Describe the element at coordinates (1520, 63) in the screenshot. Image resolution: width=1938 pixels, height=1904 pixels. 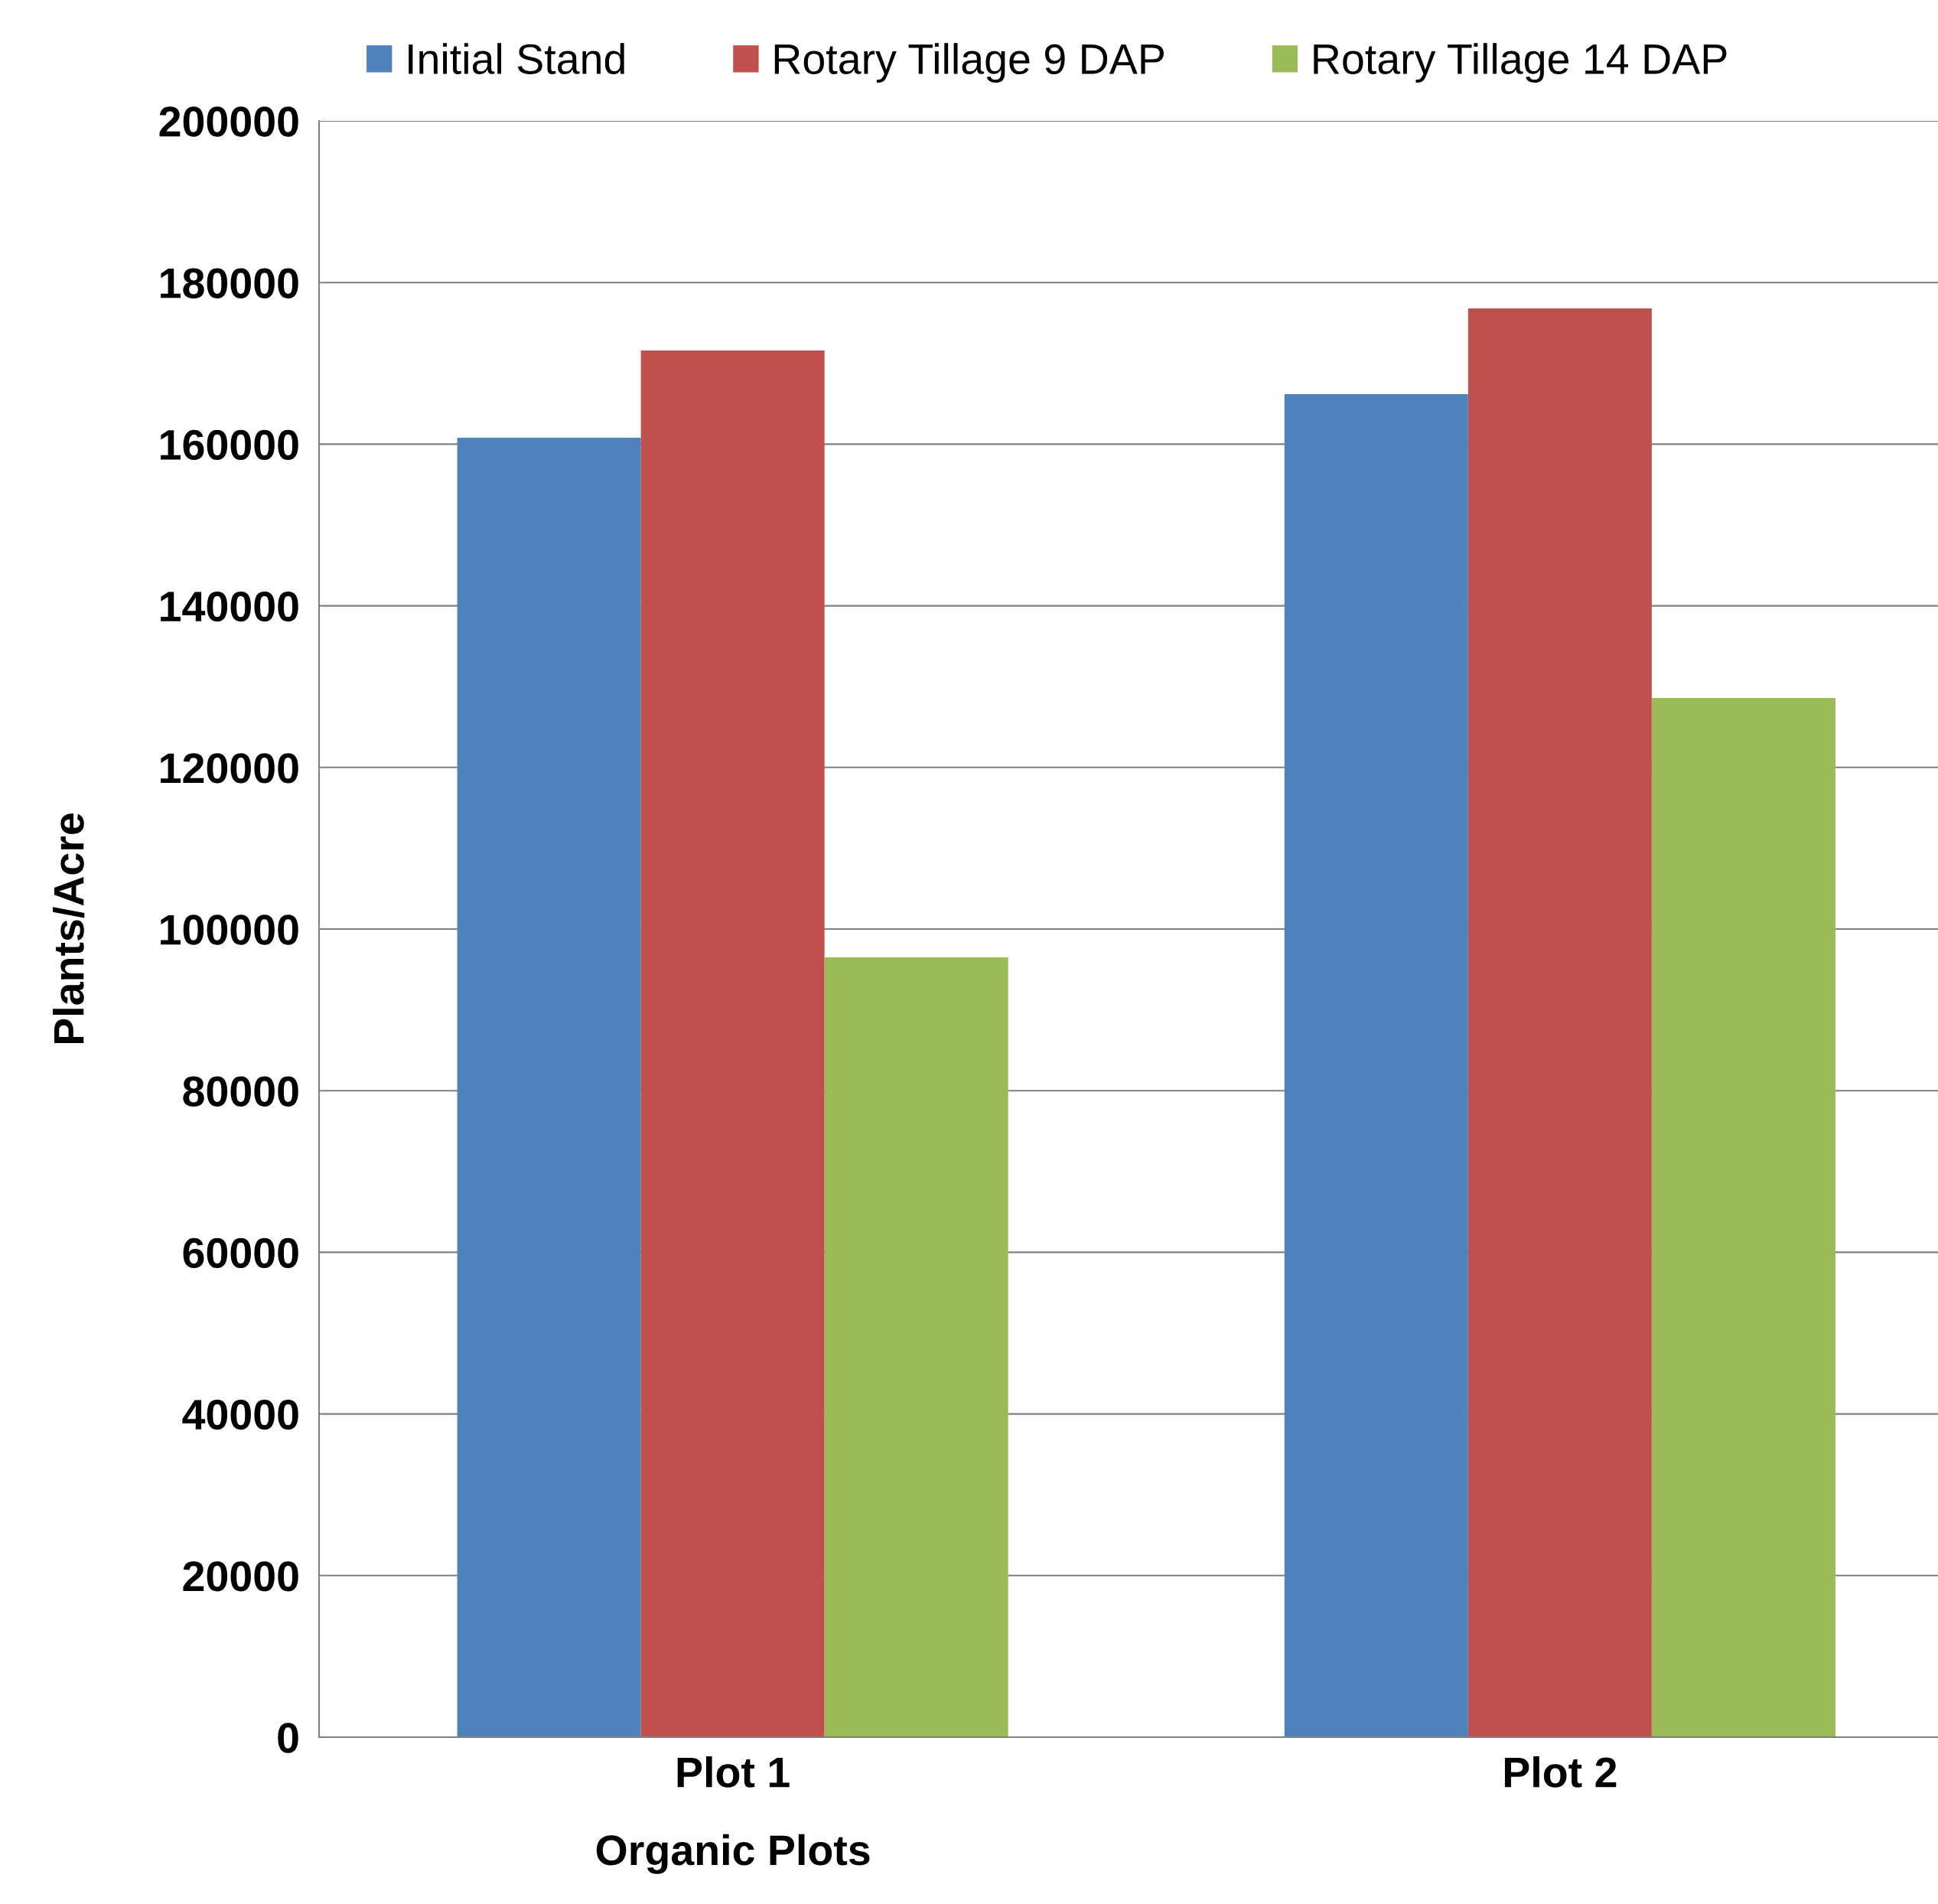
I see `legend-label: Rotary Tillage 14 DAP` at that location.